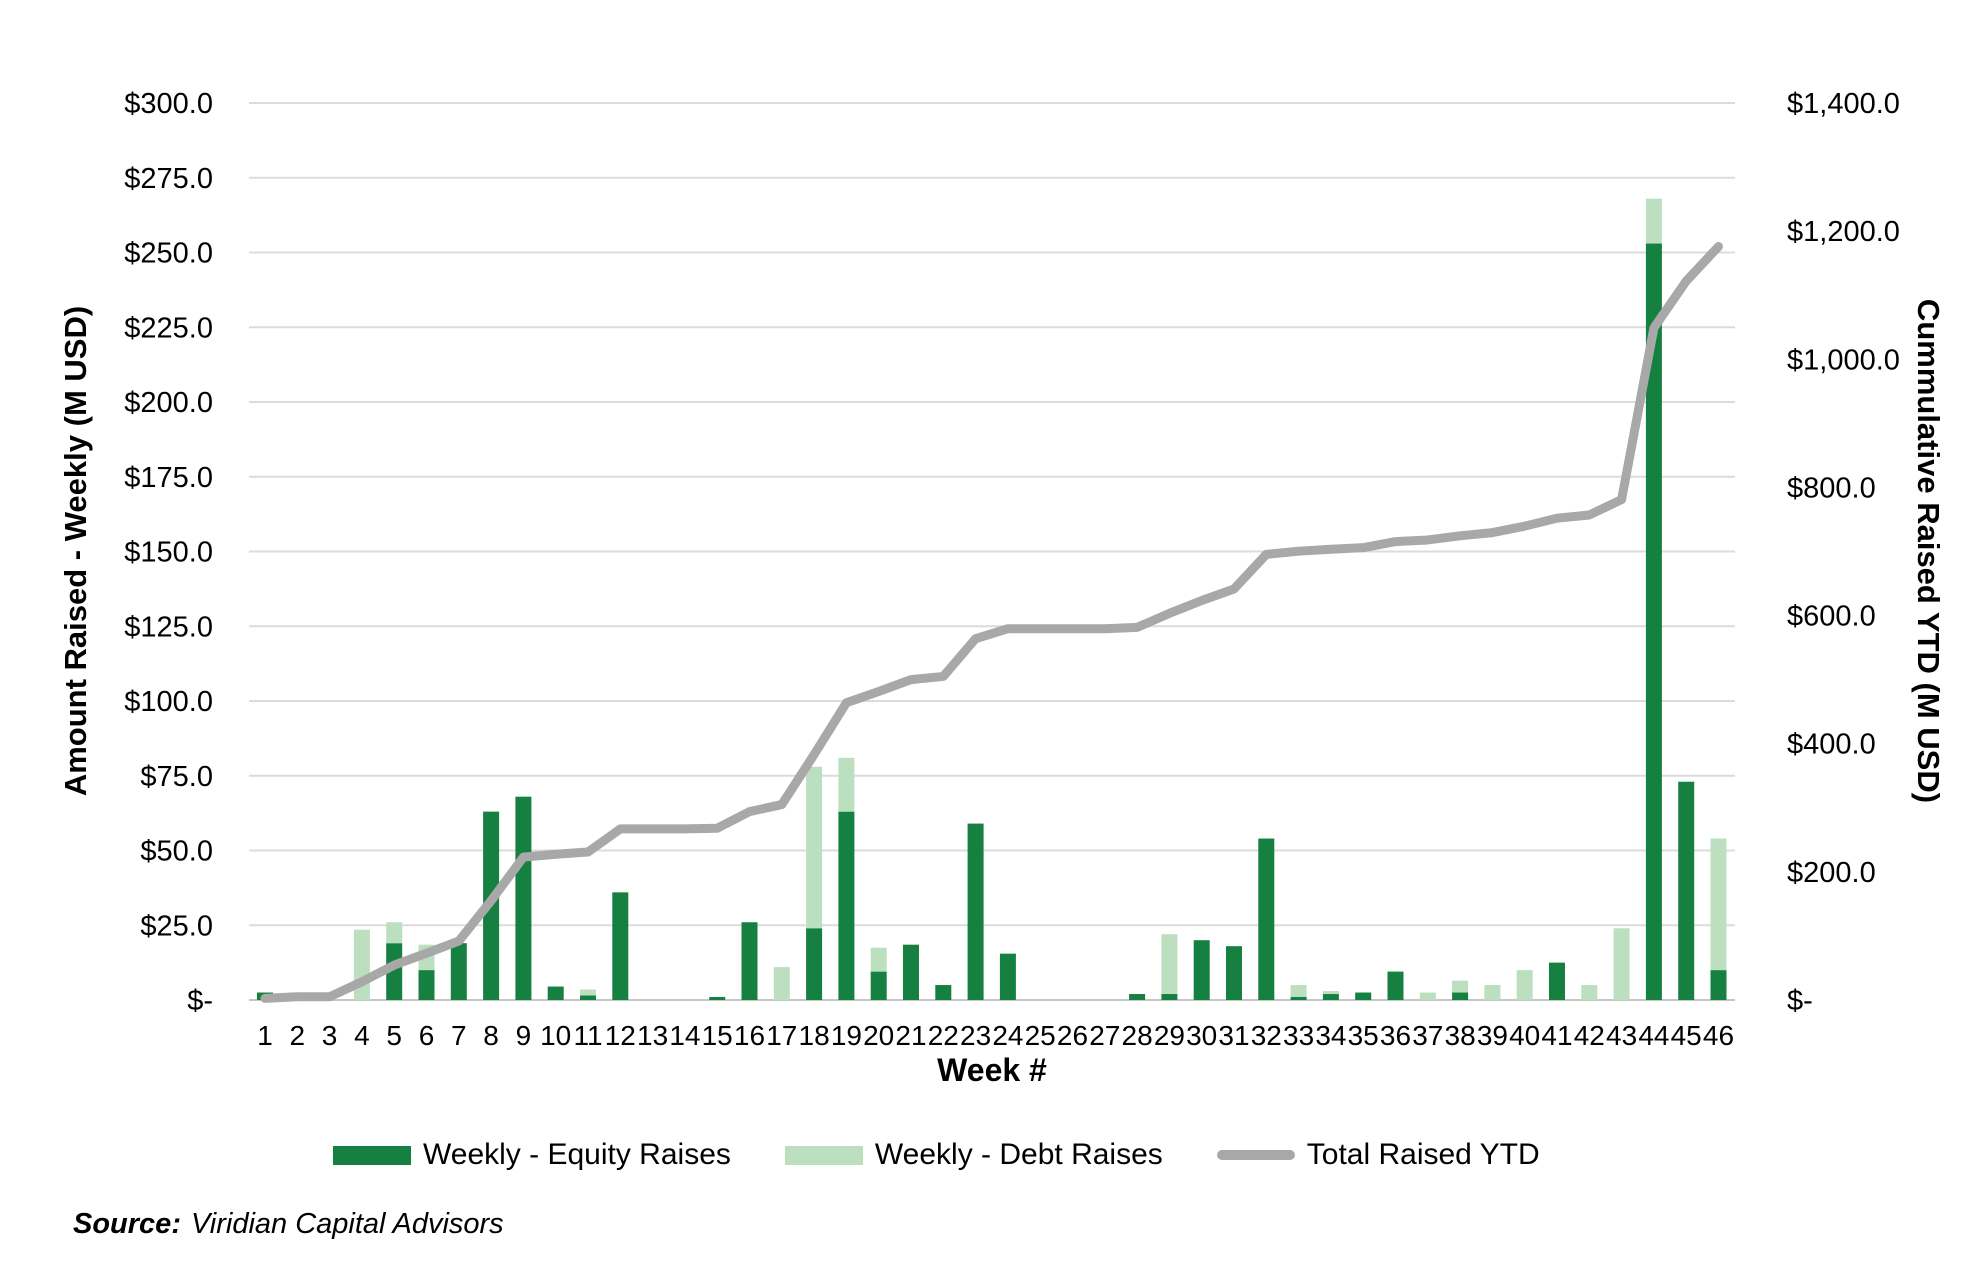  What do you see at coordinates (1718, 1035) in the screenshot?
I see `week-label: 46` at bounding box center [1718, 1035].